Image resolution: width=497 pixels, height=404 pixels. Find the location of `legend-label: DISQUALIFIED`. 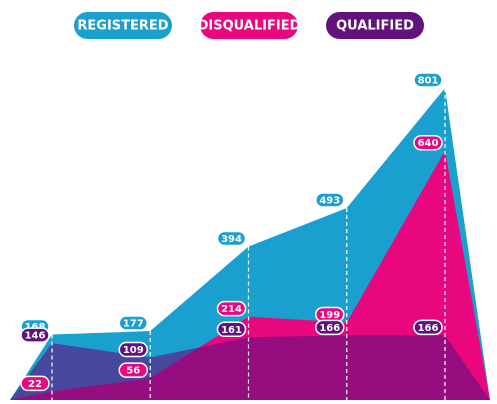

legend-label: DISQUALIFIED is located at coordinates (249, 26).